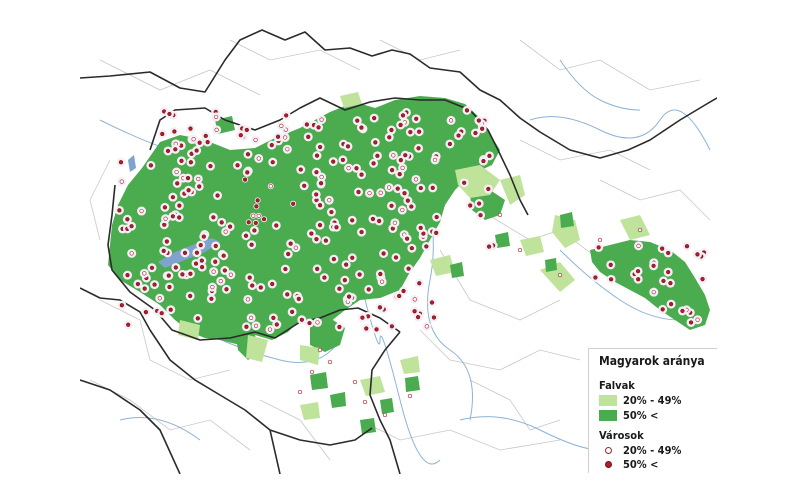 The height and width of the screenshot is (499, 797). Describe the element at coordinates (641, 464) in the screenshot. I see `legend-town-high-label: 50% <` at that location.